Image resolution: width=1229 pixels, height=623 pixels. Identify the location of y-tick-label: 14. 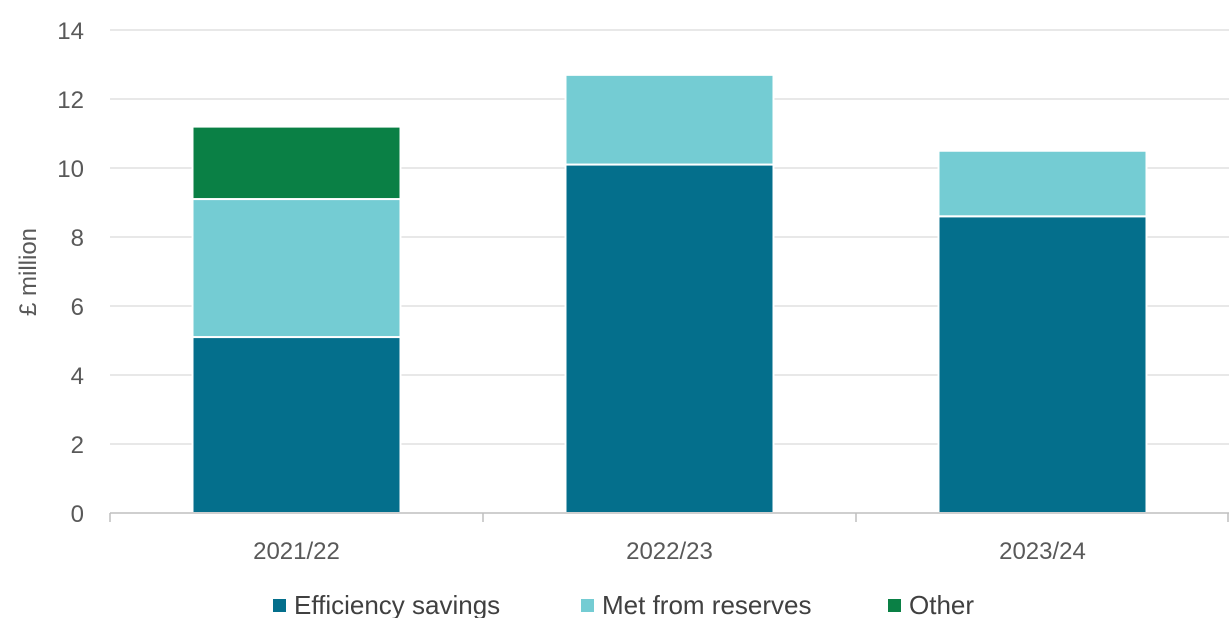
(70, 31).